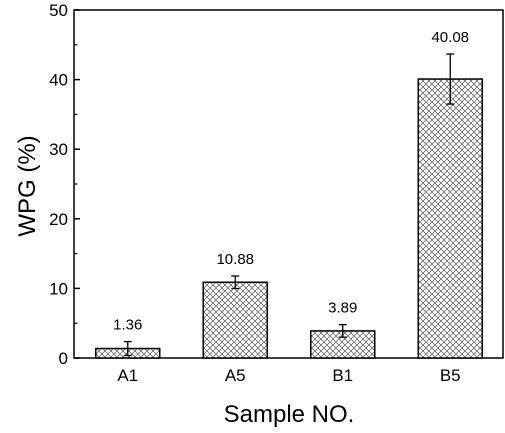 The height and width of the screenshot is (433, 505). I want to click on y-tick-label: 20, so click(58, 219).